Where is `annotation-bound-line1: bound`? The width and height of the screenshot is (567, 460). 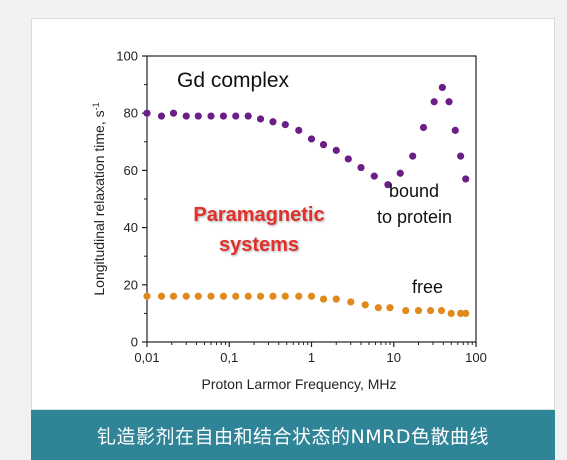
annotation-bound-line1: bound is located at coordinates (414, 191).